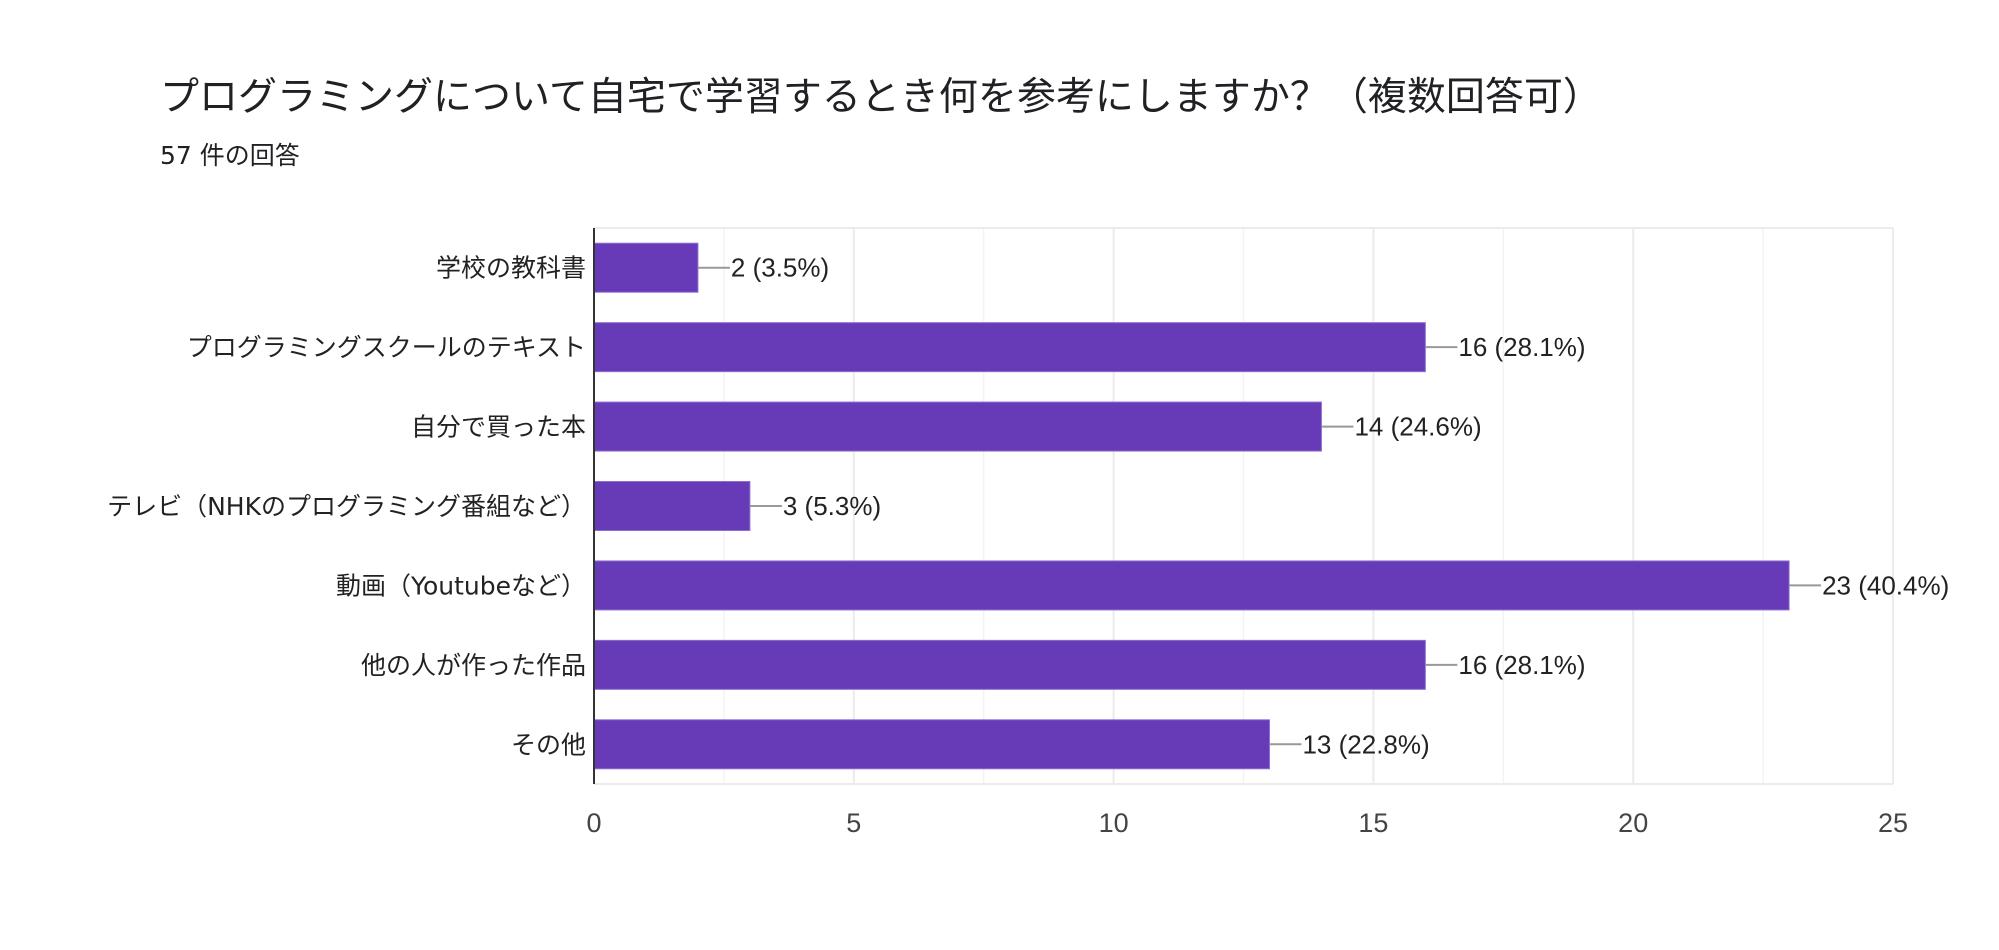 The width and height of the screenshot is (1999, 950). I want to click on category-label: 学校の教科書, so click(511, 268).